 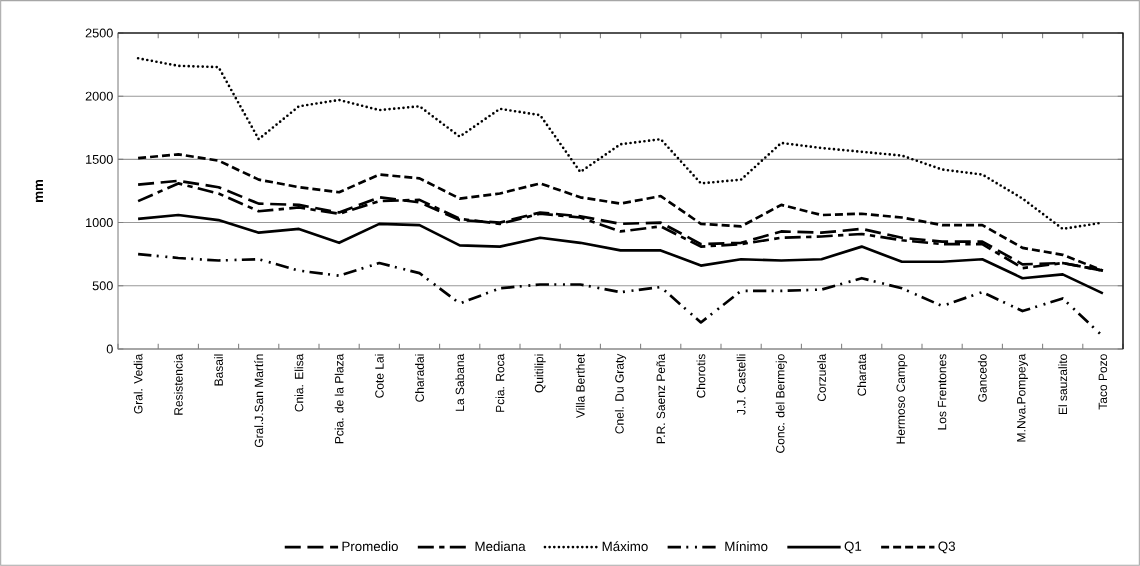 I want to click on x-tick-label: La Sabana, so click(x=460, y=382).